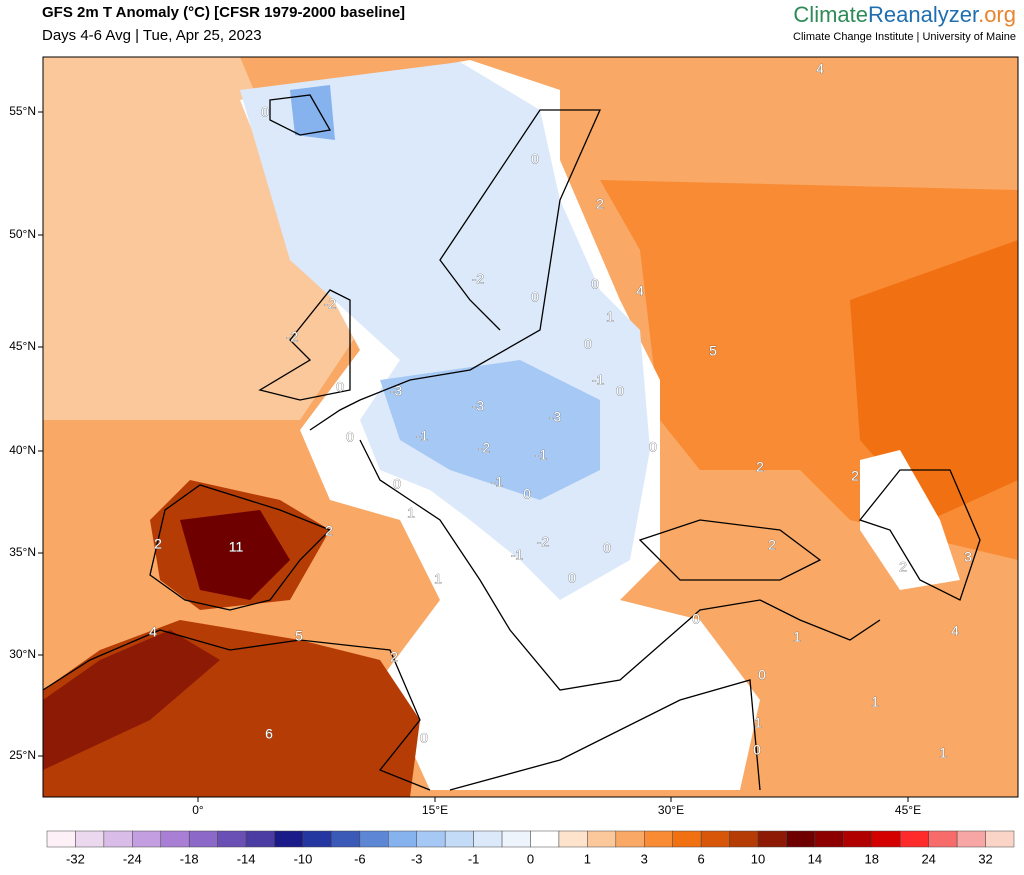 This screenshot has width=1024, height=875. What do you see at coordinates (758, 858) in the screenshot?
I see `colorbar-label: 10` at bounding box center [758, 858].